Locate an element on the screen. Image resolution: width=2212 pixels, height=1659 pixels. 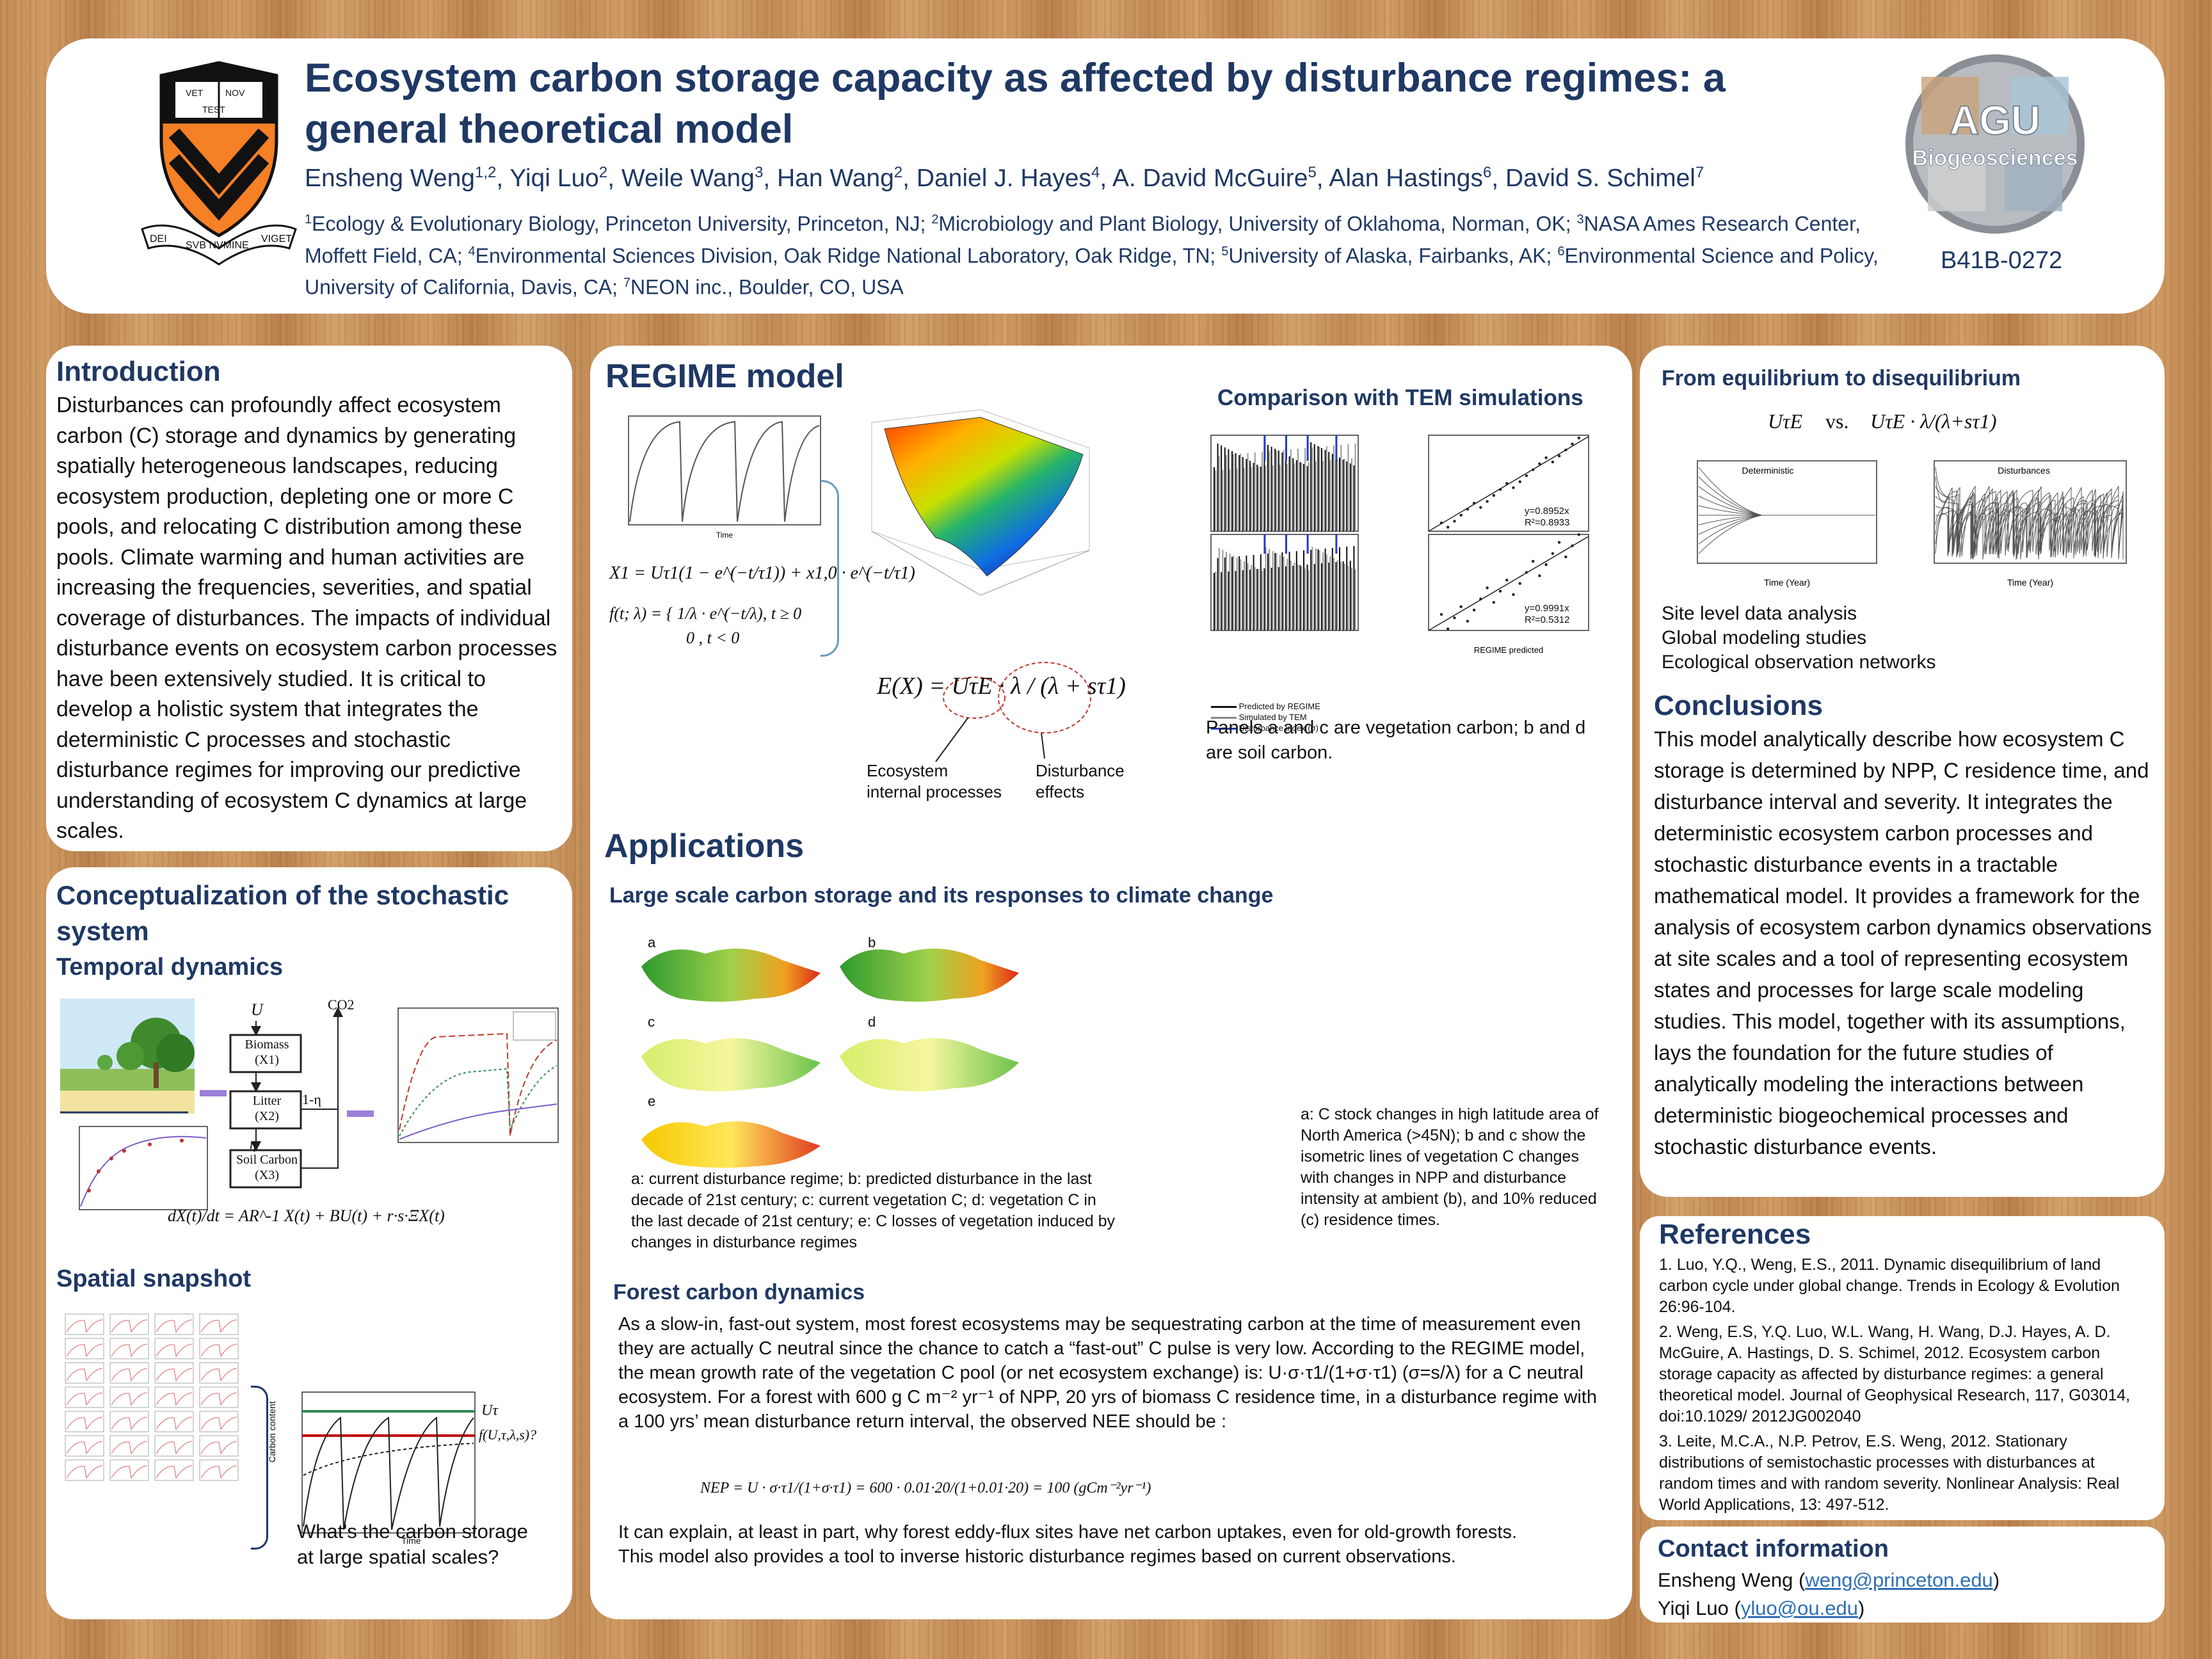
spatial-u-tau-label: Uτ is located at coordinates (489, 1410).